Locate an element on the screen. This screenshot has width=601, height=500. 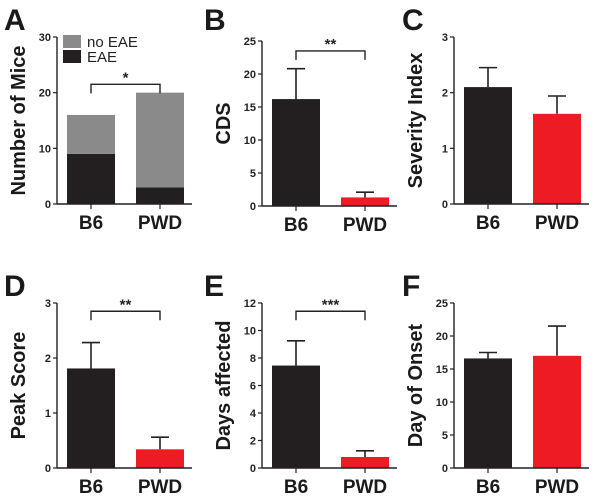
significance-label: * is located at coordinates (126, 77).